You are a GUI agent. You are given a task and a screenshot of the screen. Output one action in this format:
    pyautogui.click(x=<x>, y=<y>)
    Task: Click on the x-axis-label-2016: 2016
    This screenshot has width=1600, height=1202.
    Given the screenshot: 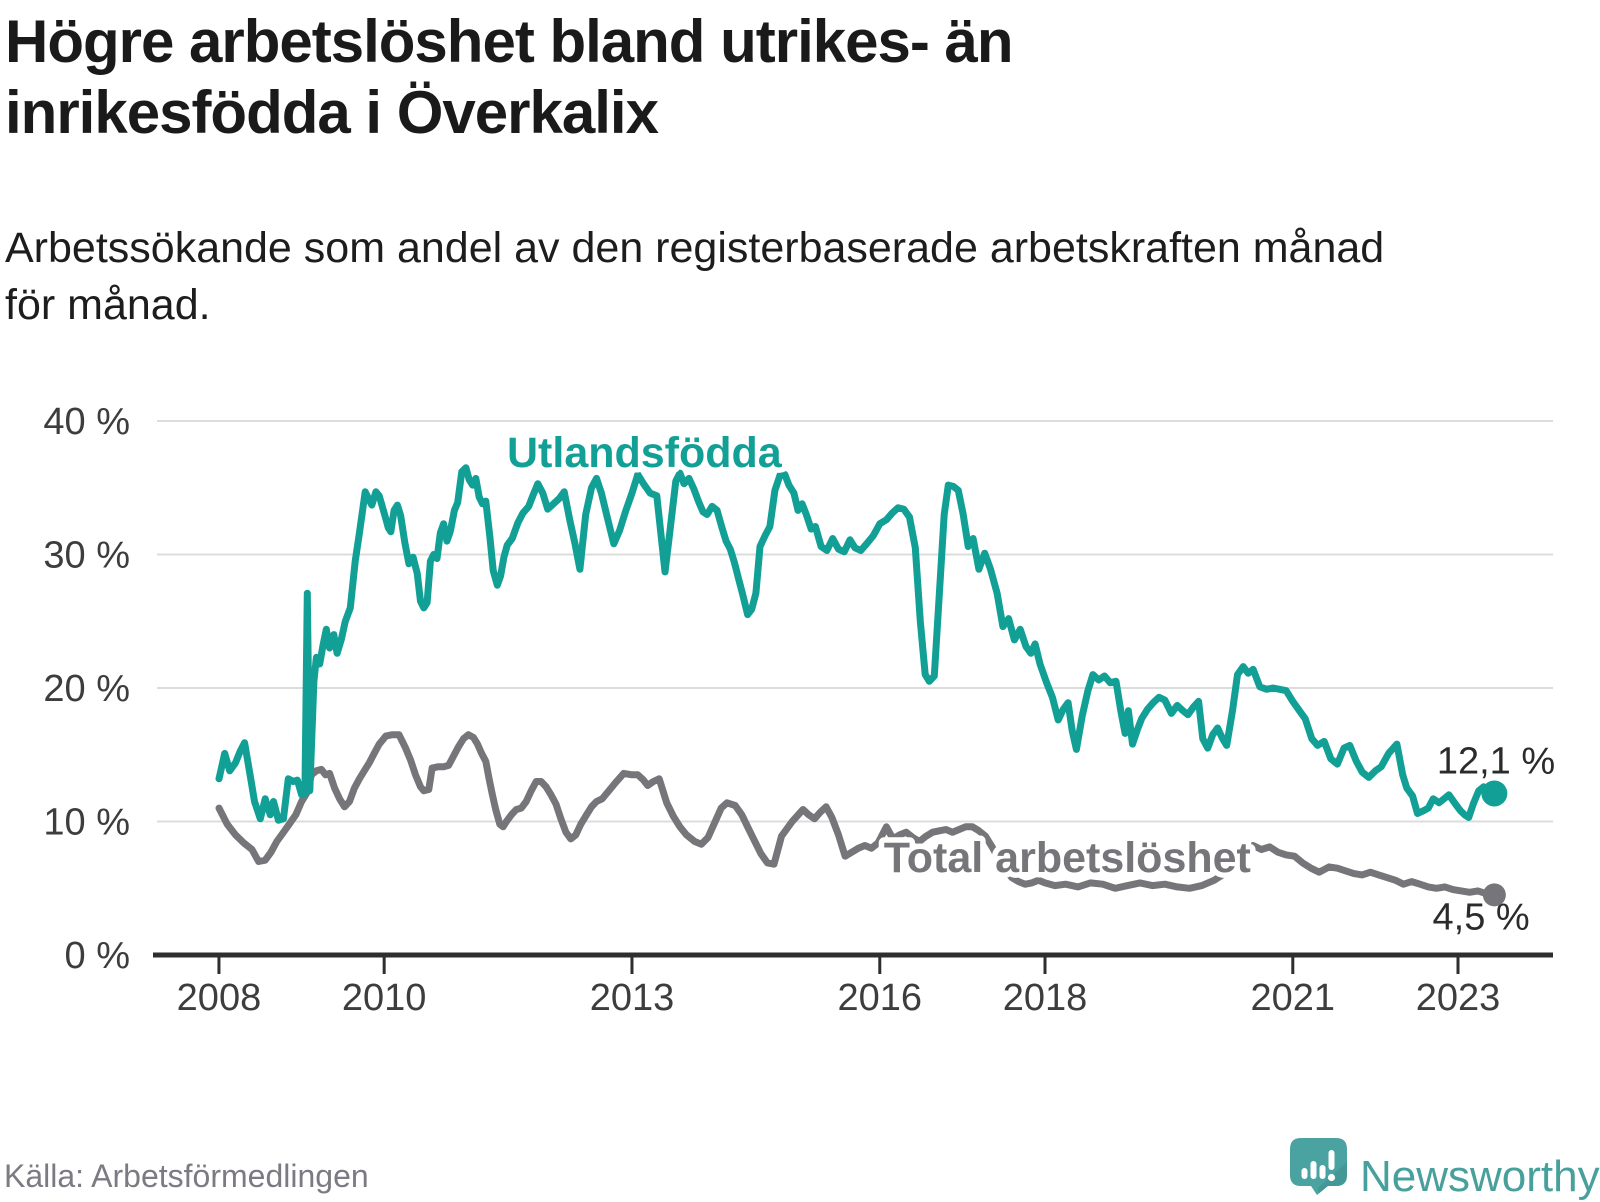 What is the action you would take?
    pyautogui.click(x=880, y=998)
    